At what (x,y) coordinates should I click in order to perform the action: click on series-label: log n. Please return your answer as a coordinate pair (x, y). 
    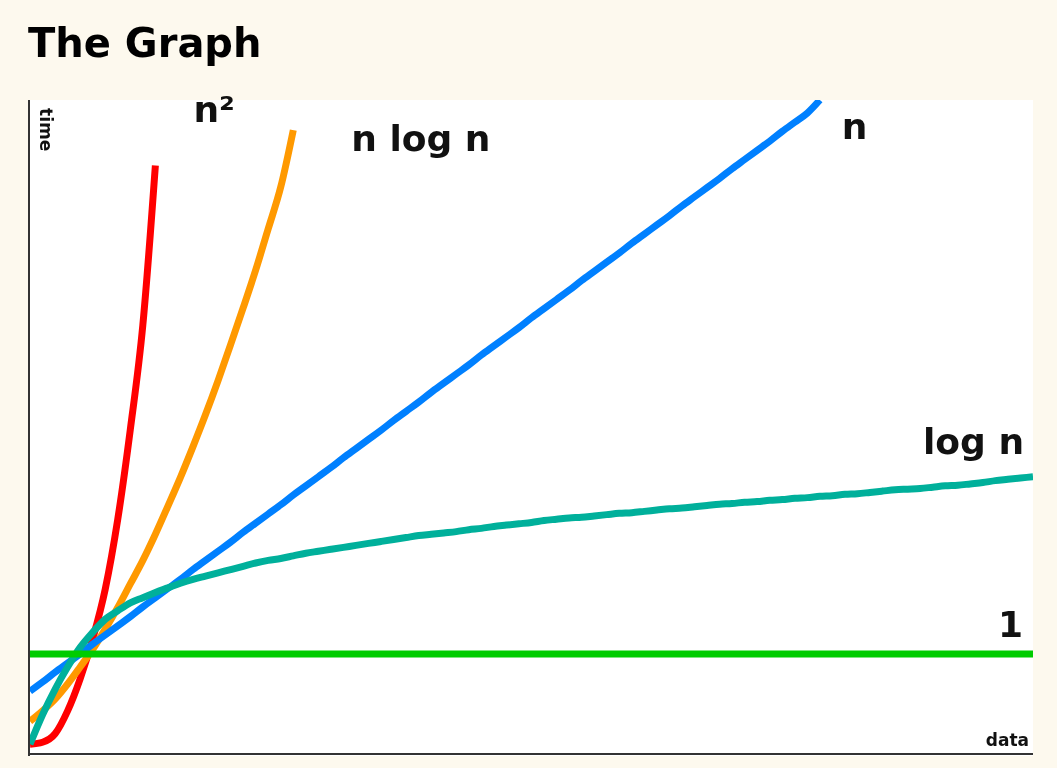
    Looking at the image, I should click on (974, 441).